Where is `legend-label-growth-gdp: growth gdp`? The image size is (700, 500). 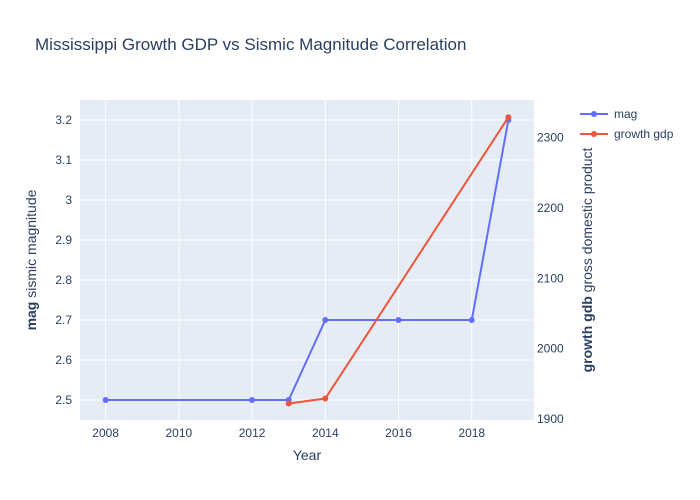 legend-label-growth-gdp: growth gdp is located at coordinates (644, 134).